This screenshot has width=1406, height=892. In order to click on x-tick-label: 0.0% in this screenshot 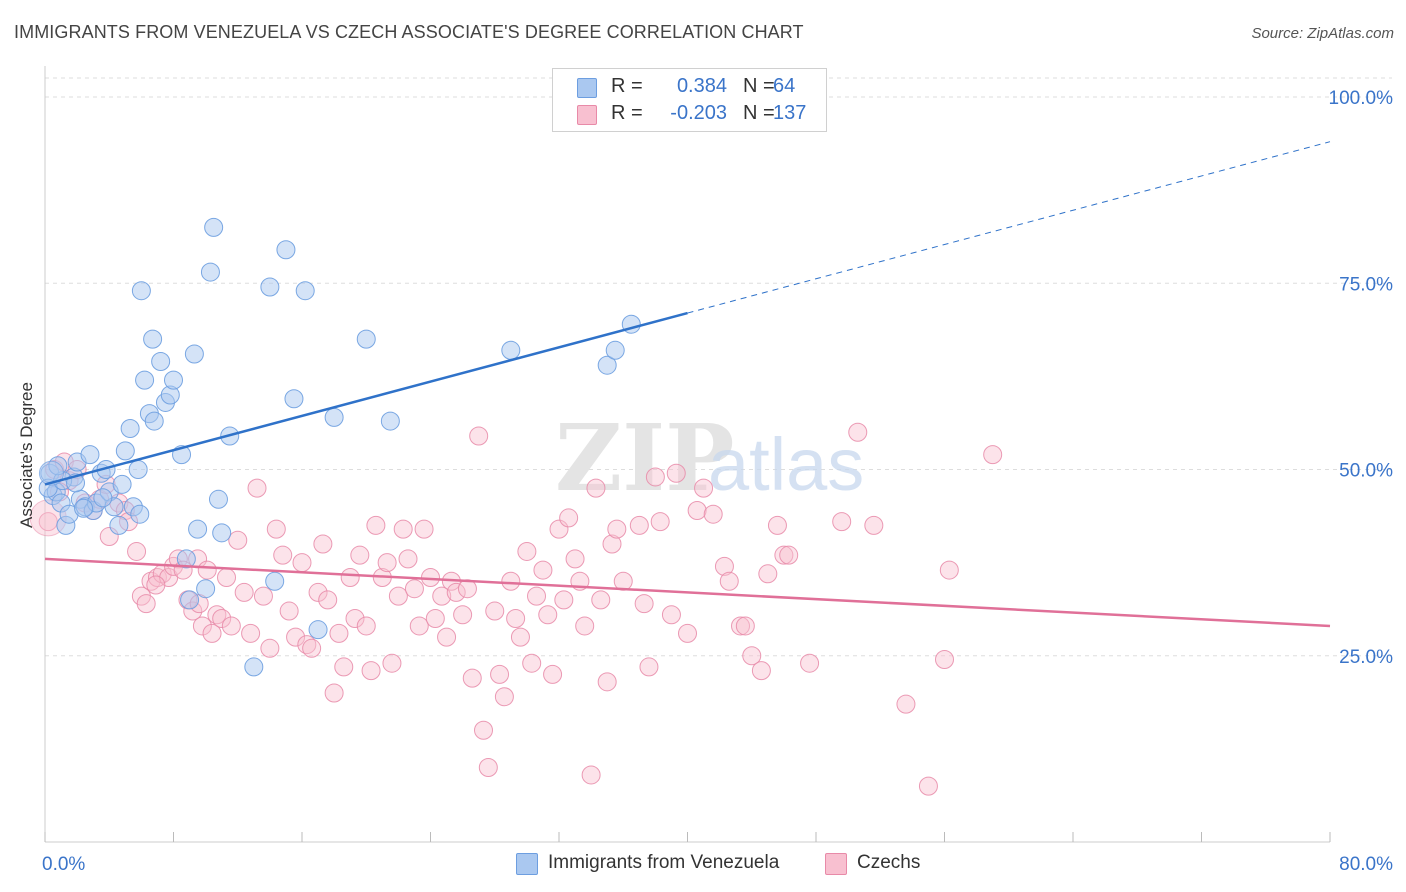, I will do `click(63, 864)`.